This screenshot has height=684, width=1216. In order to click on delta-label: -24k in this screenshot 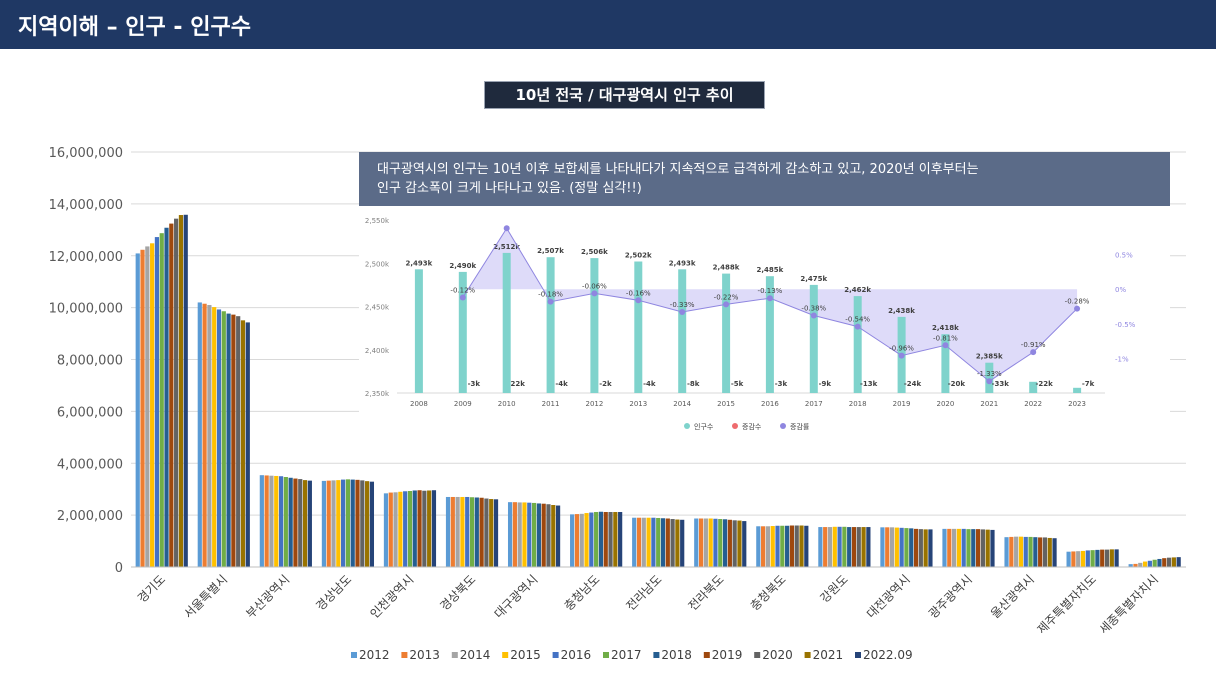, I will do `click(913, 384)`.